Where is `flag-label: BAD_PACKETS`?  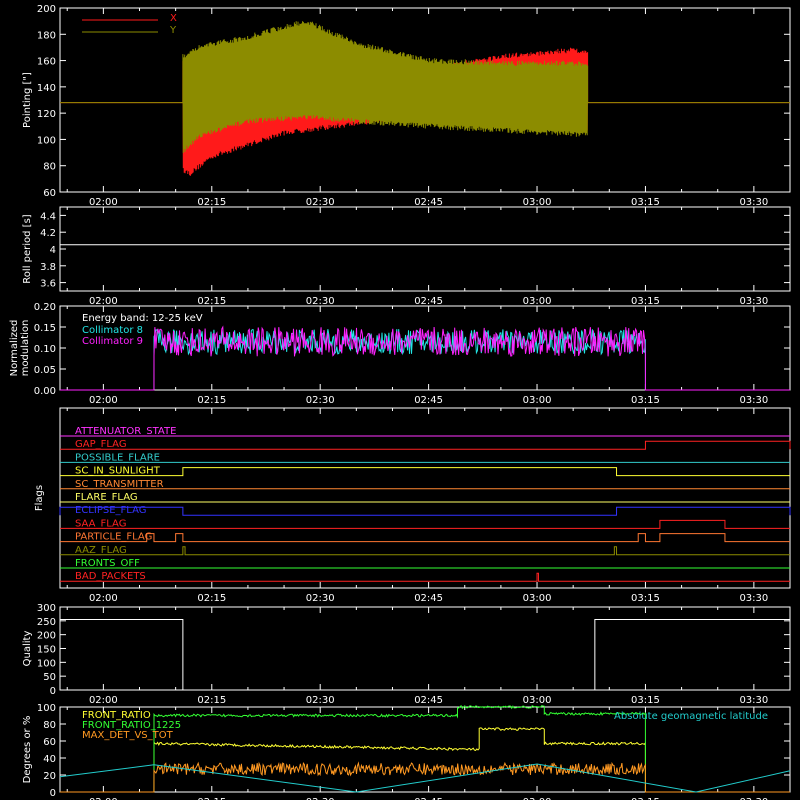
flag-label: BAD_PACKETS is located at coordinates (110, 576).